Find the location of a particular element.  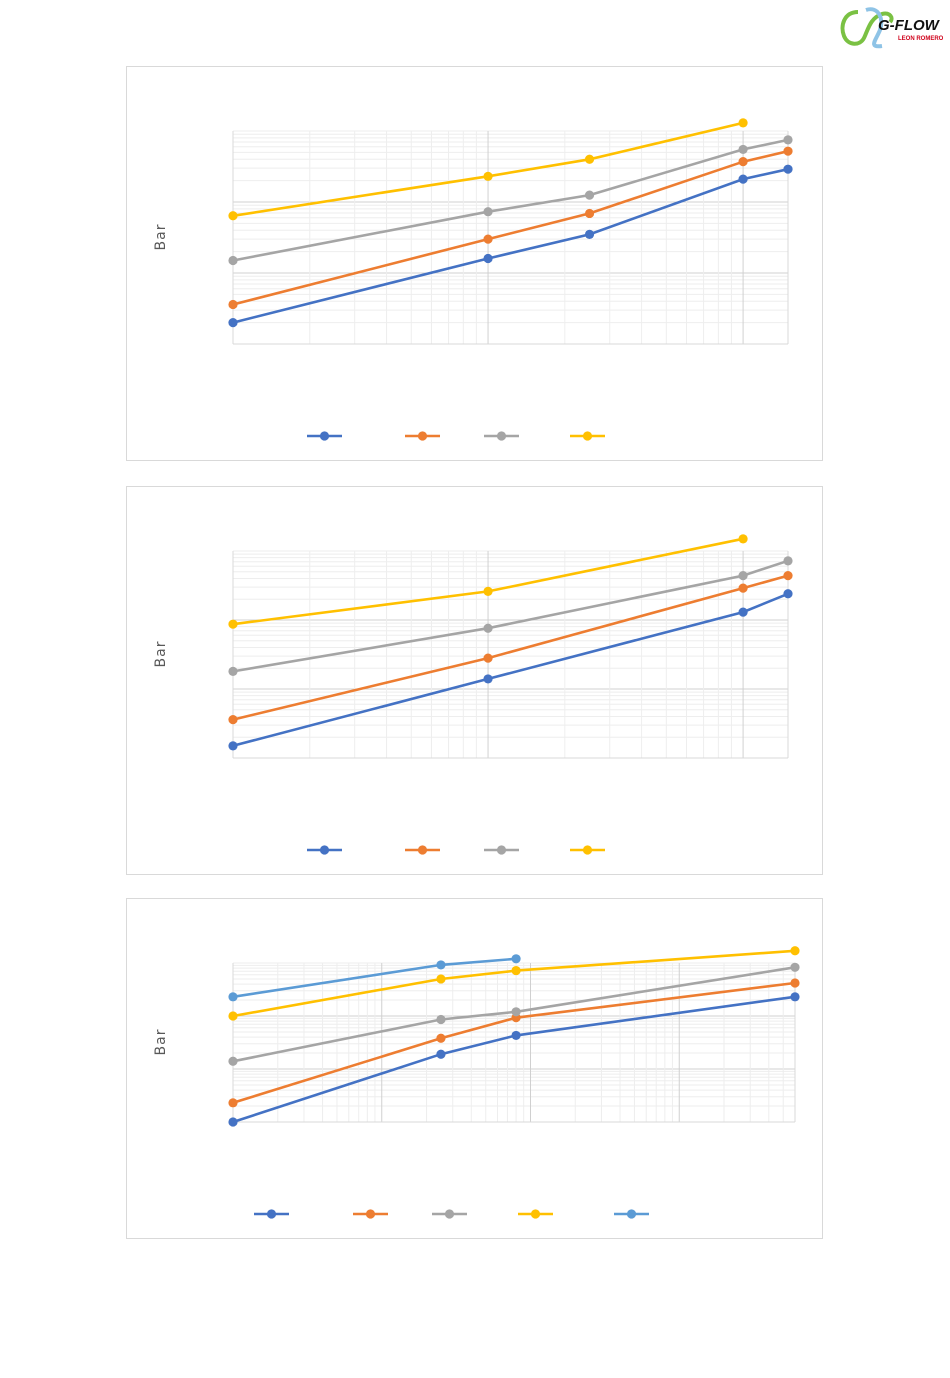

logo-swirl-green is located at coordinates (867, 28).